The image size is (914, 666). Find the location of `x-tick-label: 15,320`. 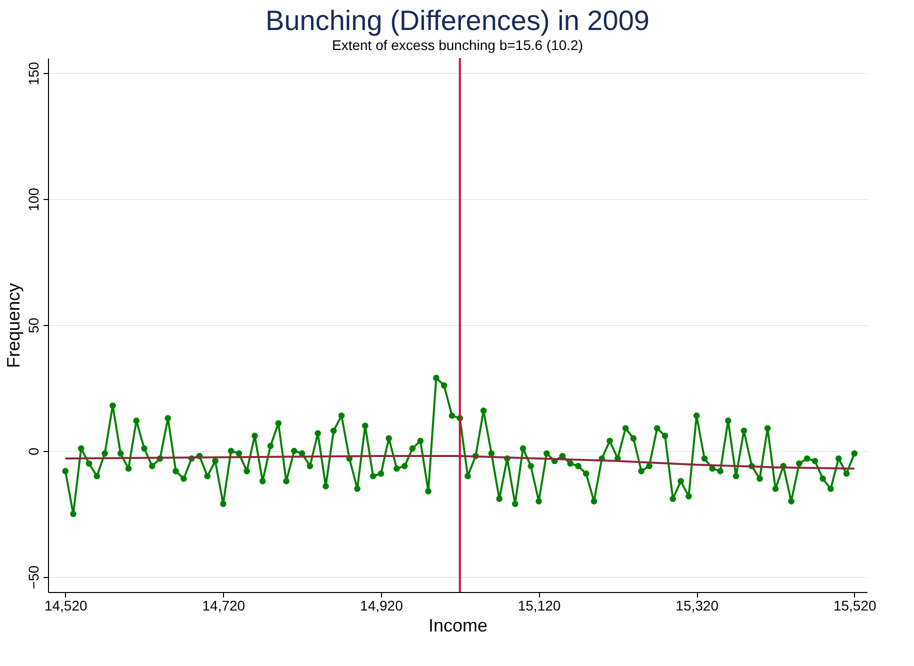

x-tick-label: 15,320 is located at coordinates (697, 606).